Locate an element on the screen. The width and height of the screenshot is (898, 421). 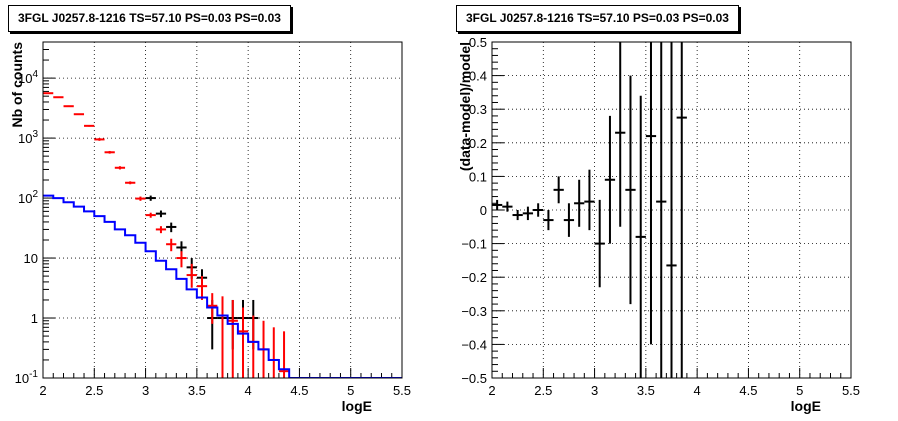
y-tick-label: −0.2 is located at coordinates (474, 277).